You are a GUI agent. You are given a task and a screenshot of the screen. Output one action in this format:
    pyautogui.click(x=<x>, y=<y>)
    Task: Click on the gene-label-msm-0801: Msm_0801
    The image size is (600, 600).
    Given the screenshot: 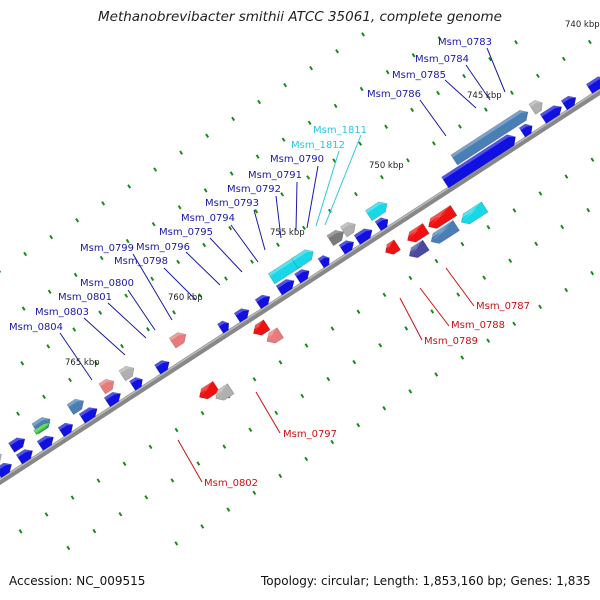 What is the action you would take?
    pyautogui.click(x=85, y=297)
    